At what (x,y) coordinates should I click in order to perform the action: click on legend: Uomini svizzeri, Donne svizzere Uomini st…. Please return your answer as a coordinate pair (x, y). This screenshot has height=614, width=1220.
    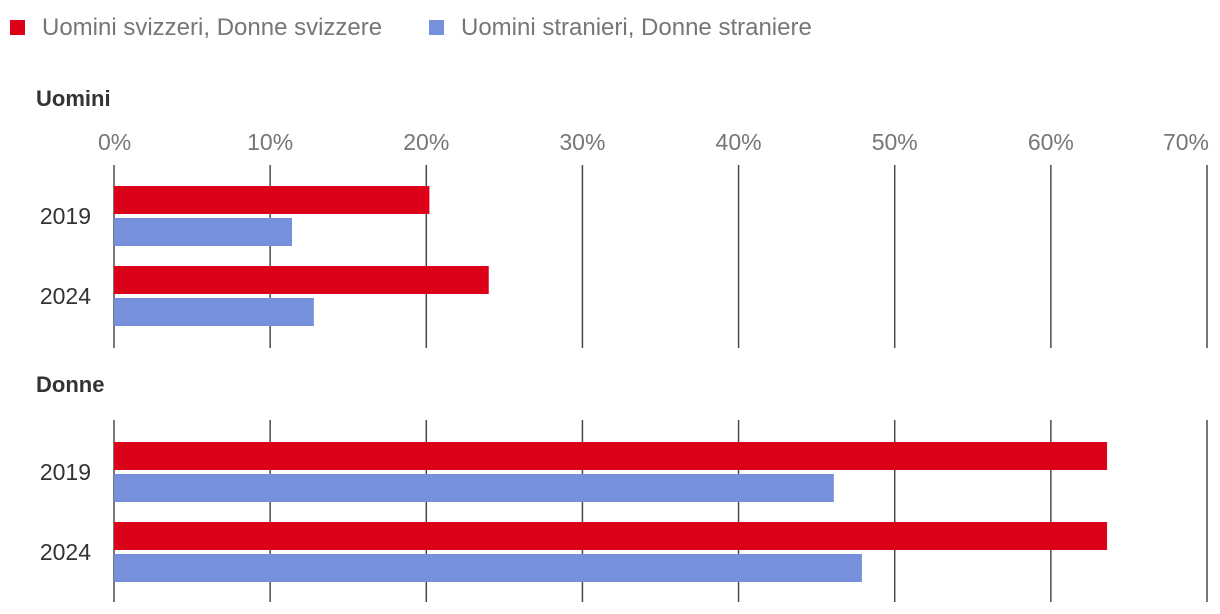
    Looking at the image, I should click on (411, 27).